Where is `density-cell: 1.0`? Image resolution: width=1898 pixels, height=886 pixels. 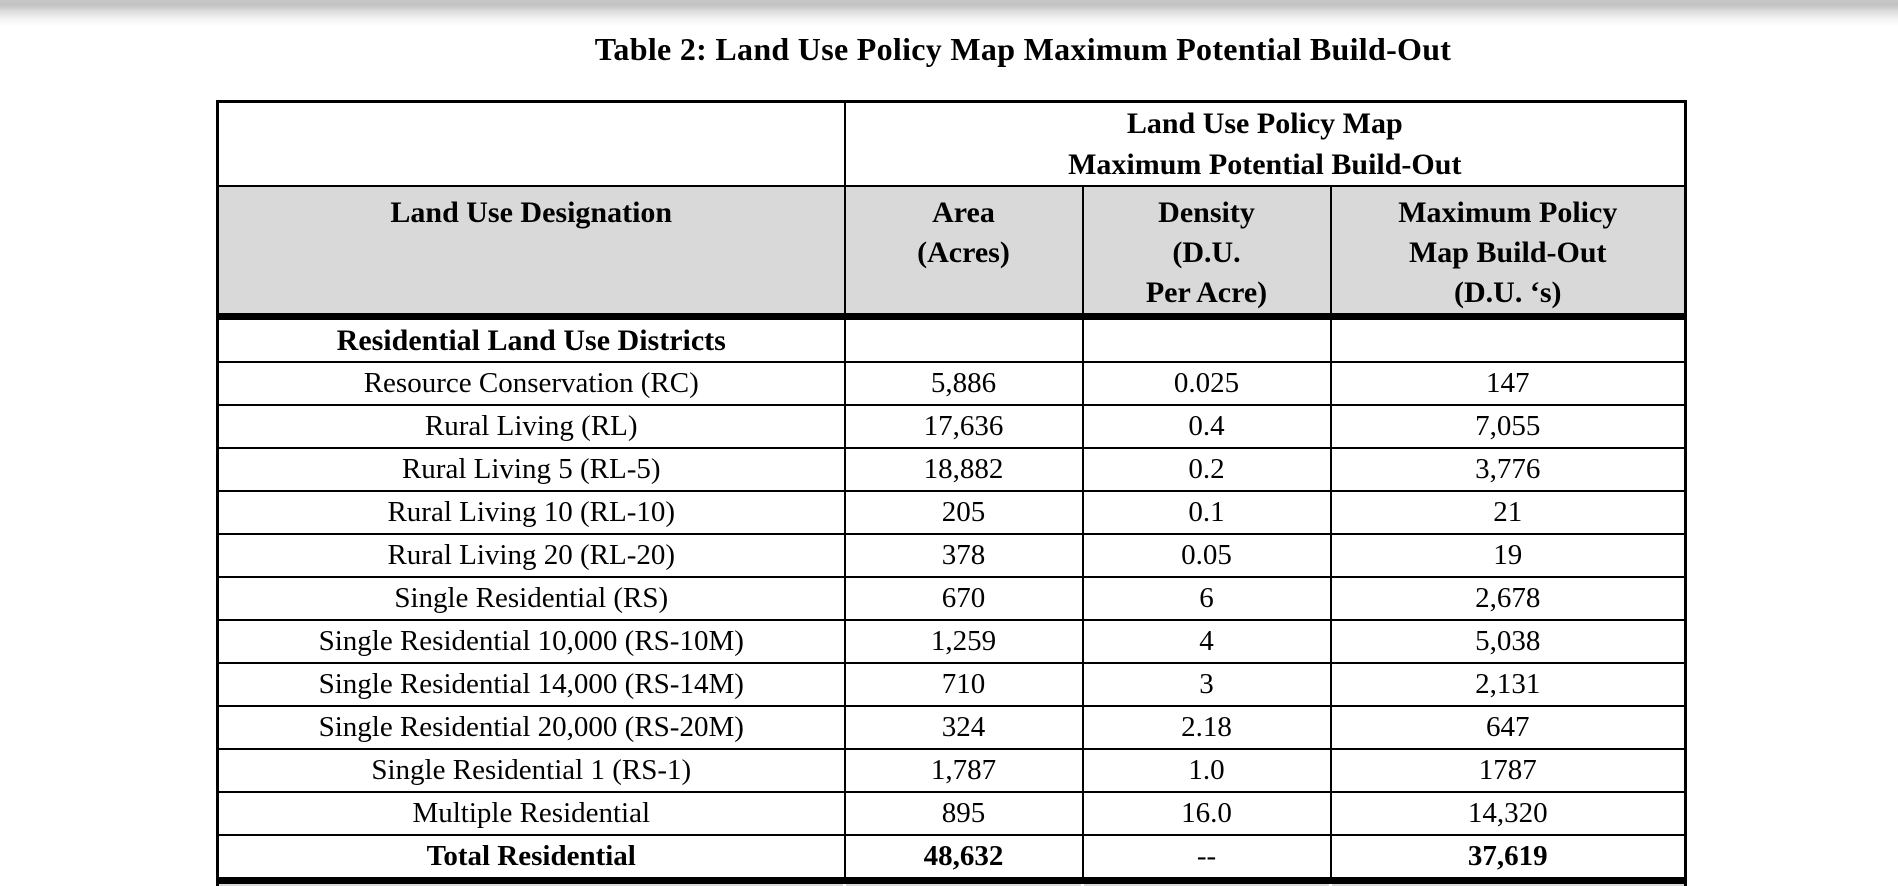 density-cell: 1.0 is located at coordinates (1206, 770).